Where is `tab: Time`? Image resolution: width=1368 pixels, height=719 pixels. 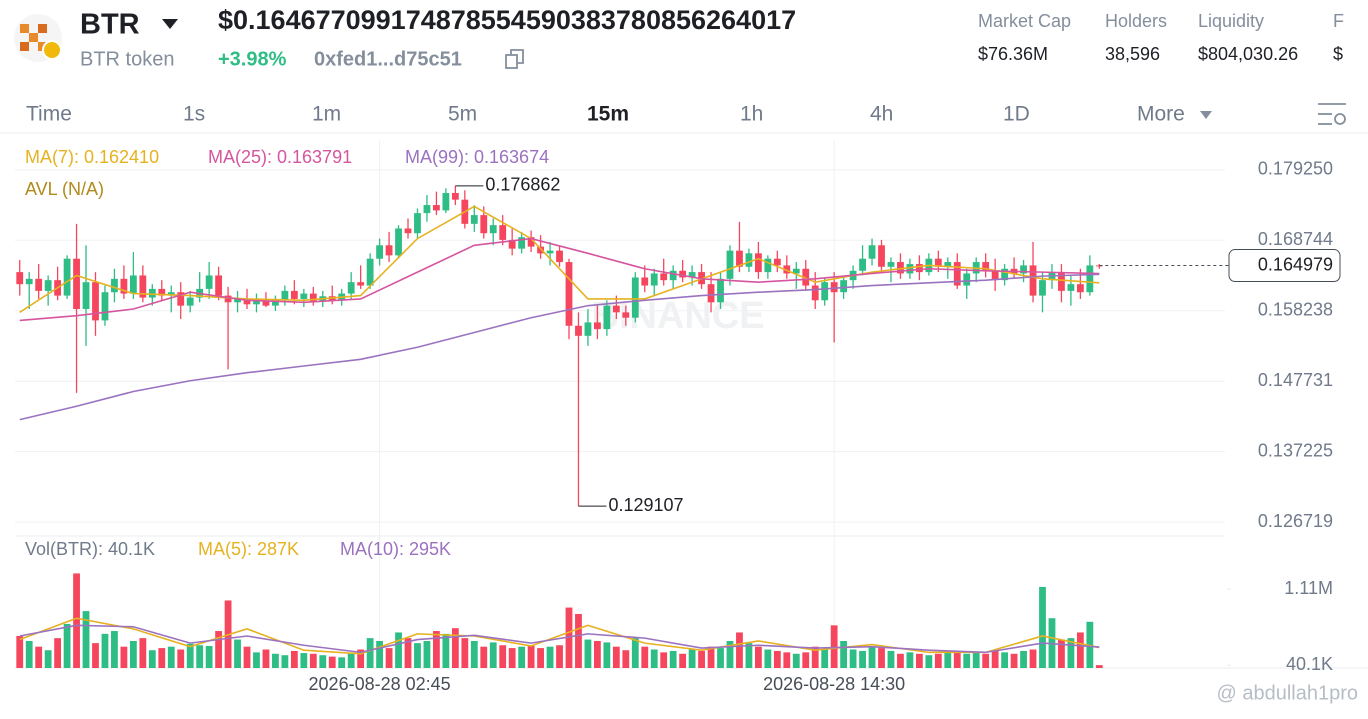 tab: Time is located at coordinates (49, 114).